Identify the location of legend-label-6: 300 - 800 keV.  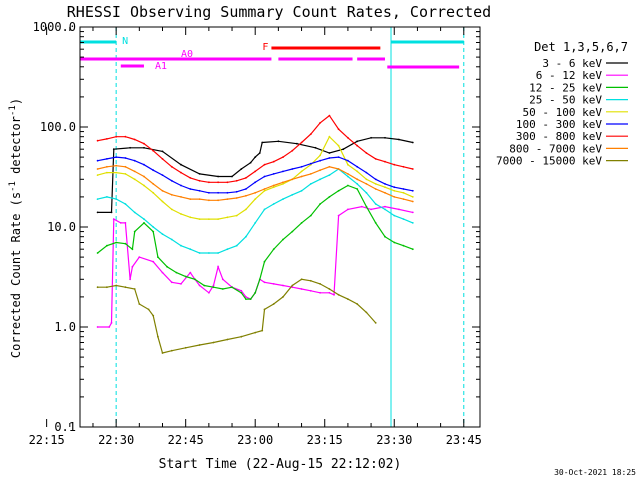
(559, 136).